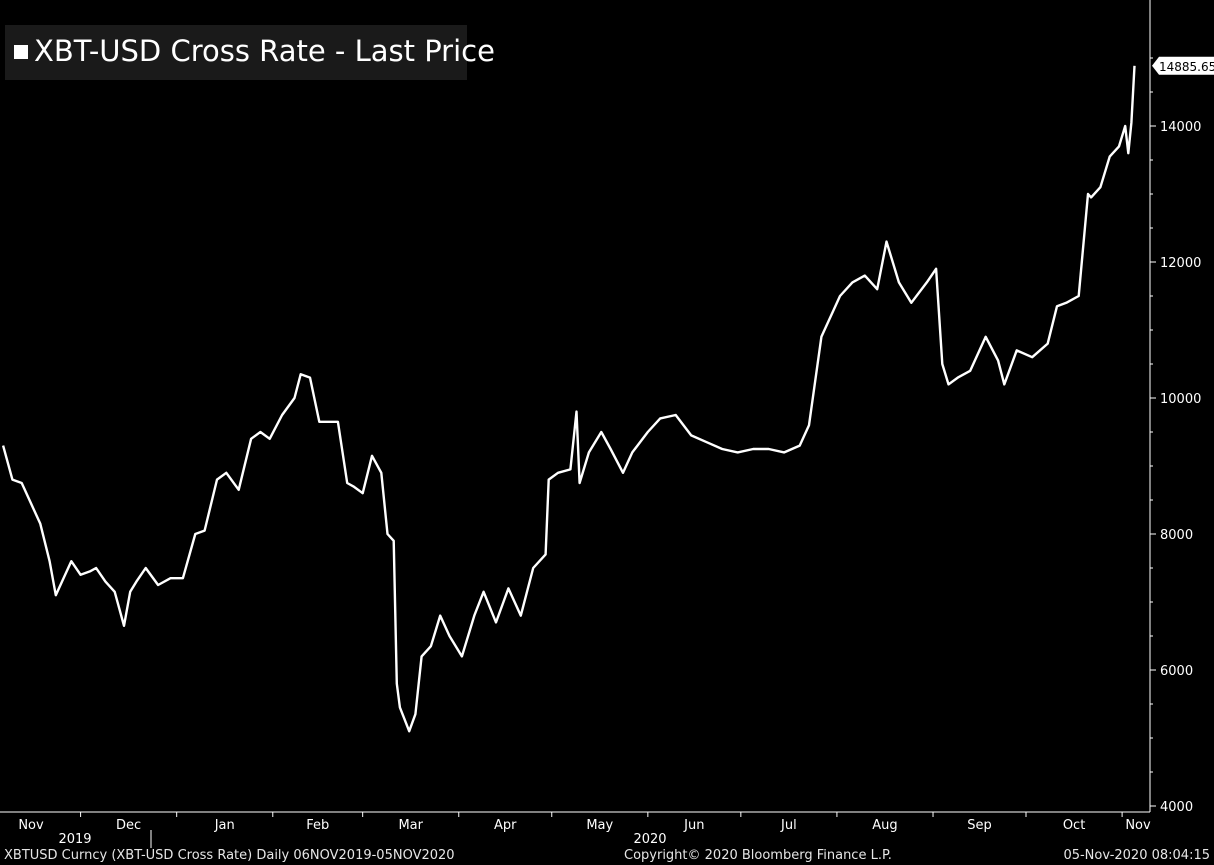 The width and height of the screenshot is (1214, 865). I want to click on x-tick-label: Jun, so click(693, 825).